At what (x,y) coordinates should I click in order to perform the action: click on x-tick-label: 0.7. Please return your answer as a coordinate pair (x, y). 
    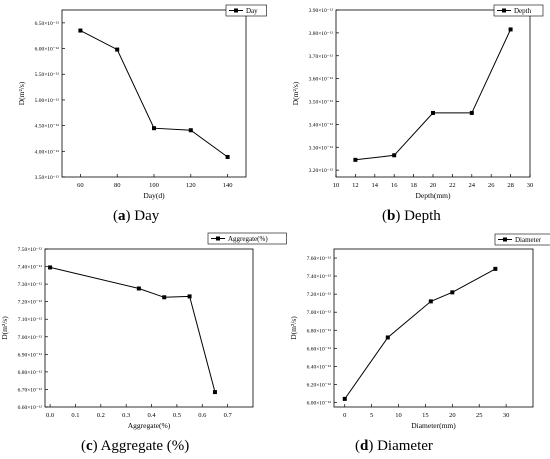
    Looking at the image, I should click on (228, 415).